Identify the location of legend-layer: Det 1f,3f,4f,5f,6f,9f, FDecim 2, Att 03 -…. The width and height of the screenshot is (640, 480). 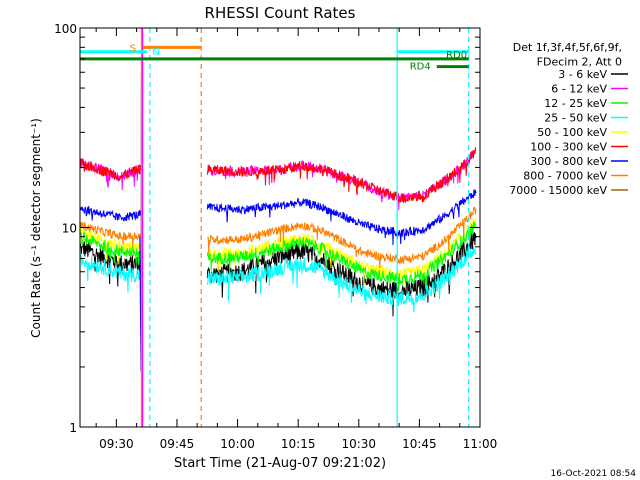
(568, 119).